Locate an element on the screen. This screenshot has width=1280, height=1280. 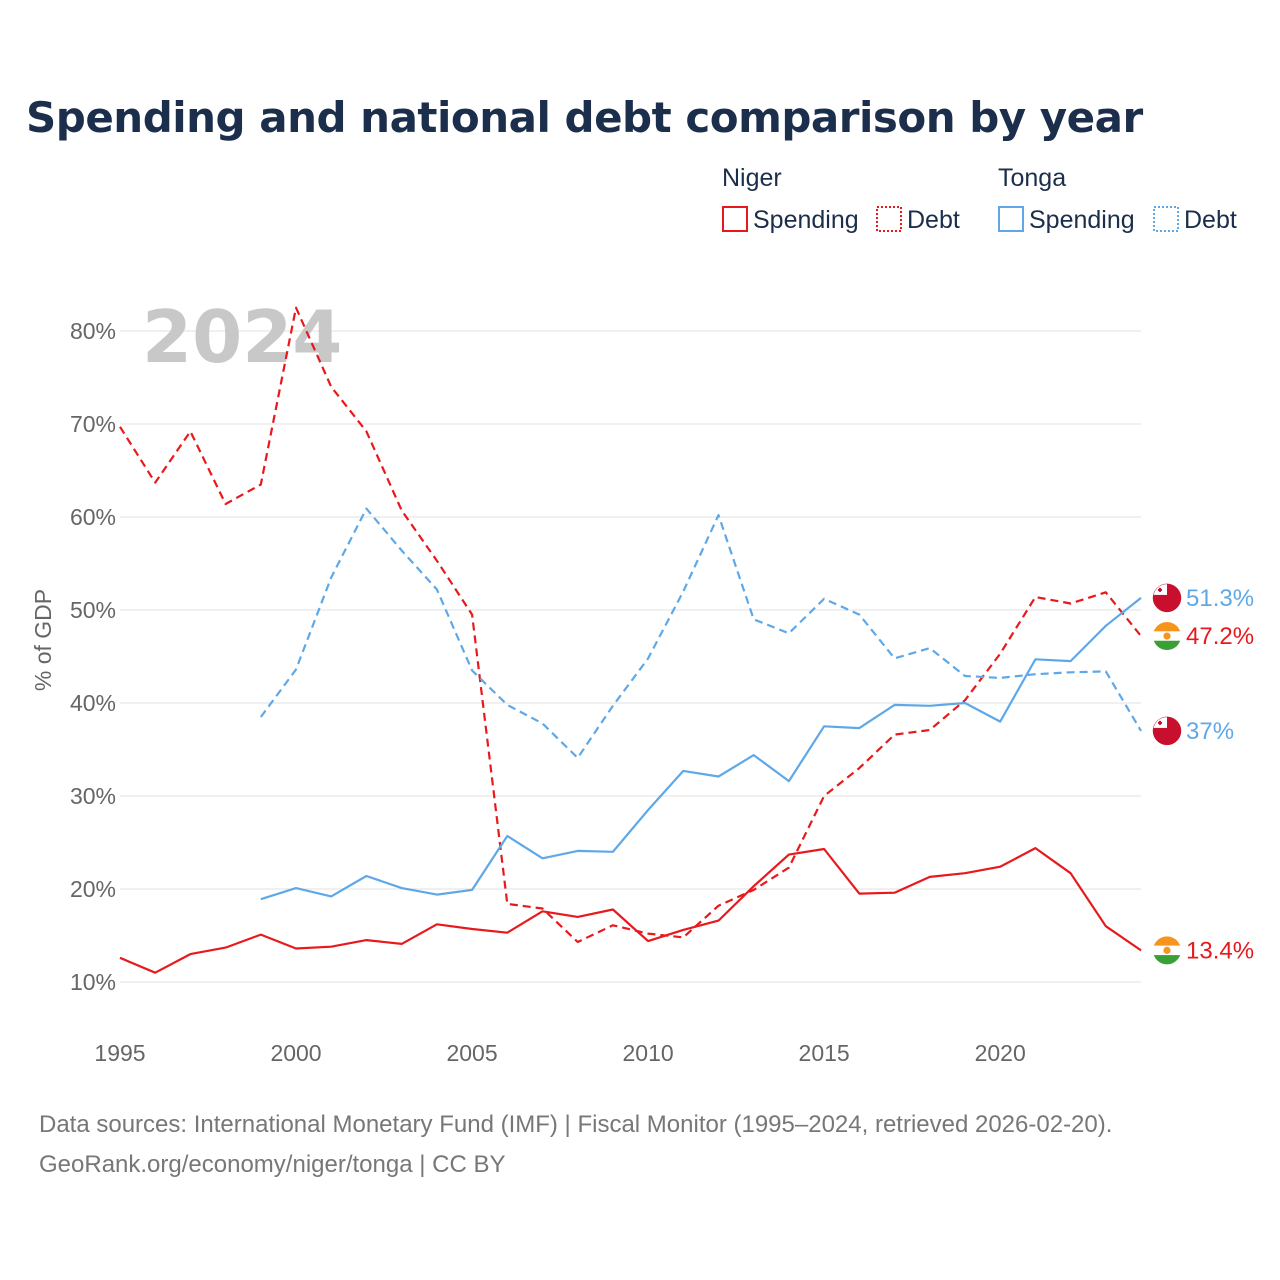
end-value-label: 37% is located at coordinates (1210, 731).